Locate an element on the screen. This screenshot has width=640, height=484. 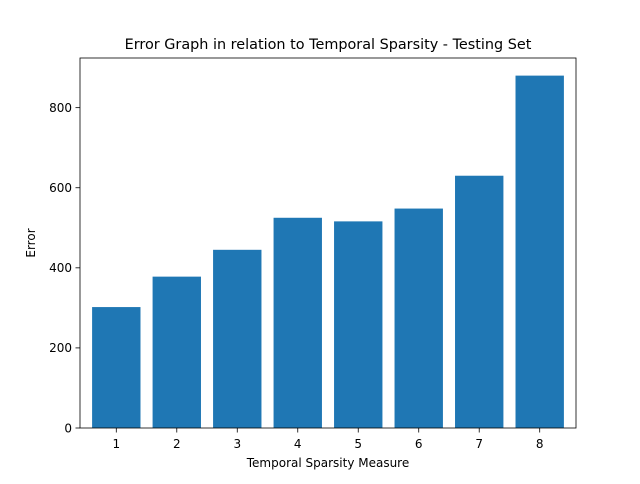
x-tick-label-4: 4 is located at coordinates (298, 444).